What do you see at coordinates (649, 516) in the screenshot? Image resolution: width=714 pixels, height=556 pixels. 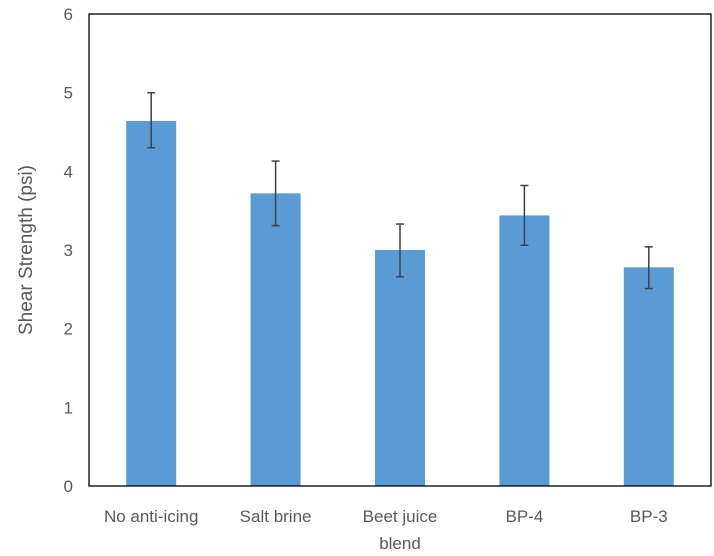 I see `x-tick-label: BP-3` at bounding box center [649, 516].